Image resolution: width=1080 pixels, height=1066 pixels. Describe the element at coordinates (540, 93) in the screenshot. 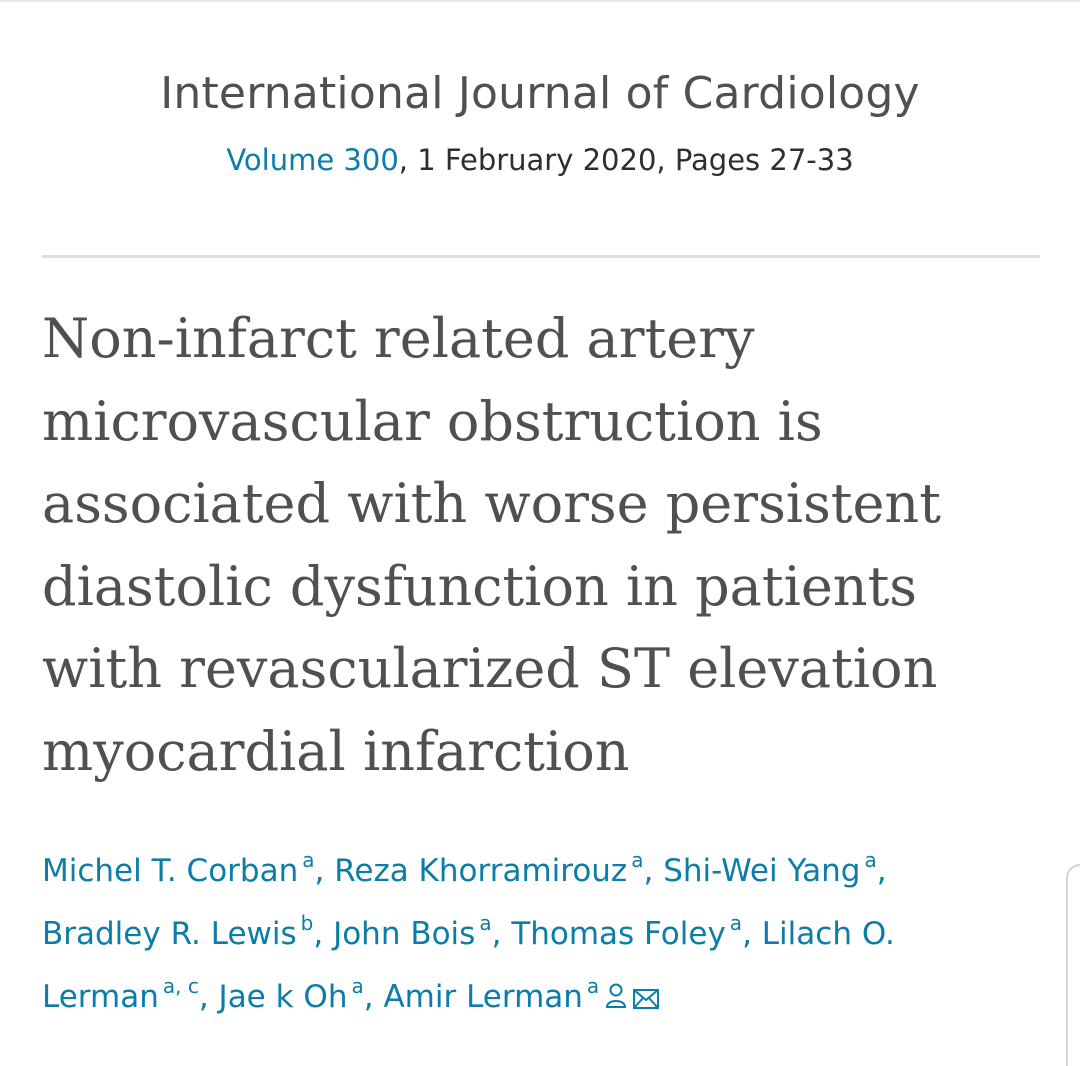

I see `journal-title: International Journal of Cardiology` at that location.